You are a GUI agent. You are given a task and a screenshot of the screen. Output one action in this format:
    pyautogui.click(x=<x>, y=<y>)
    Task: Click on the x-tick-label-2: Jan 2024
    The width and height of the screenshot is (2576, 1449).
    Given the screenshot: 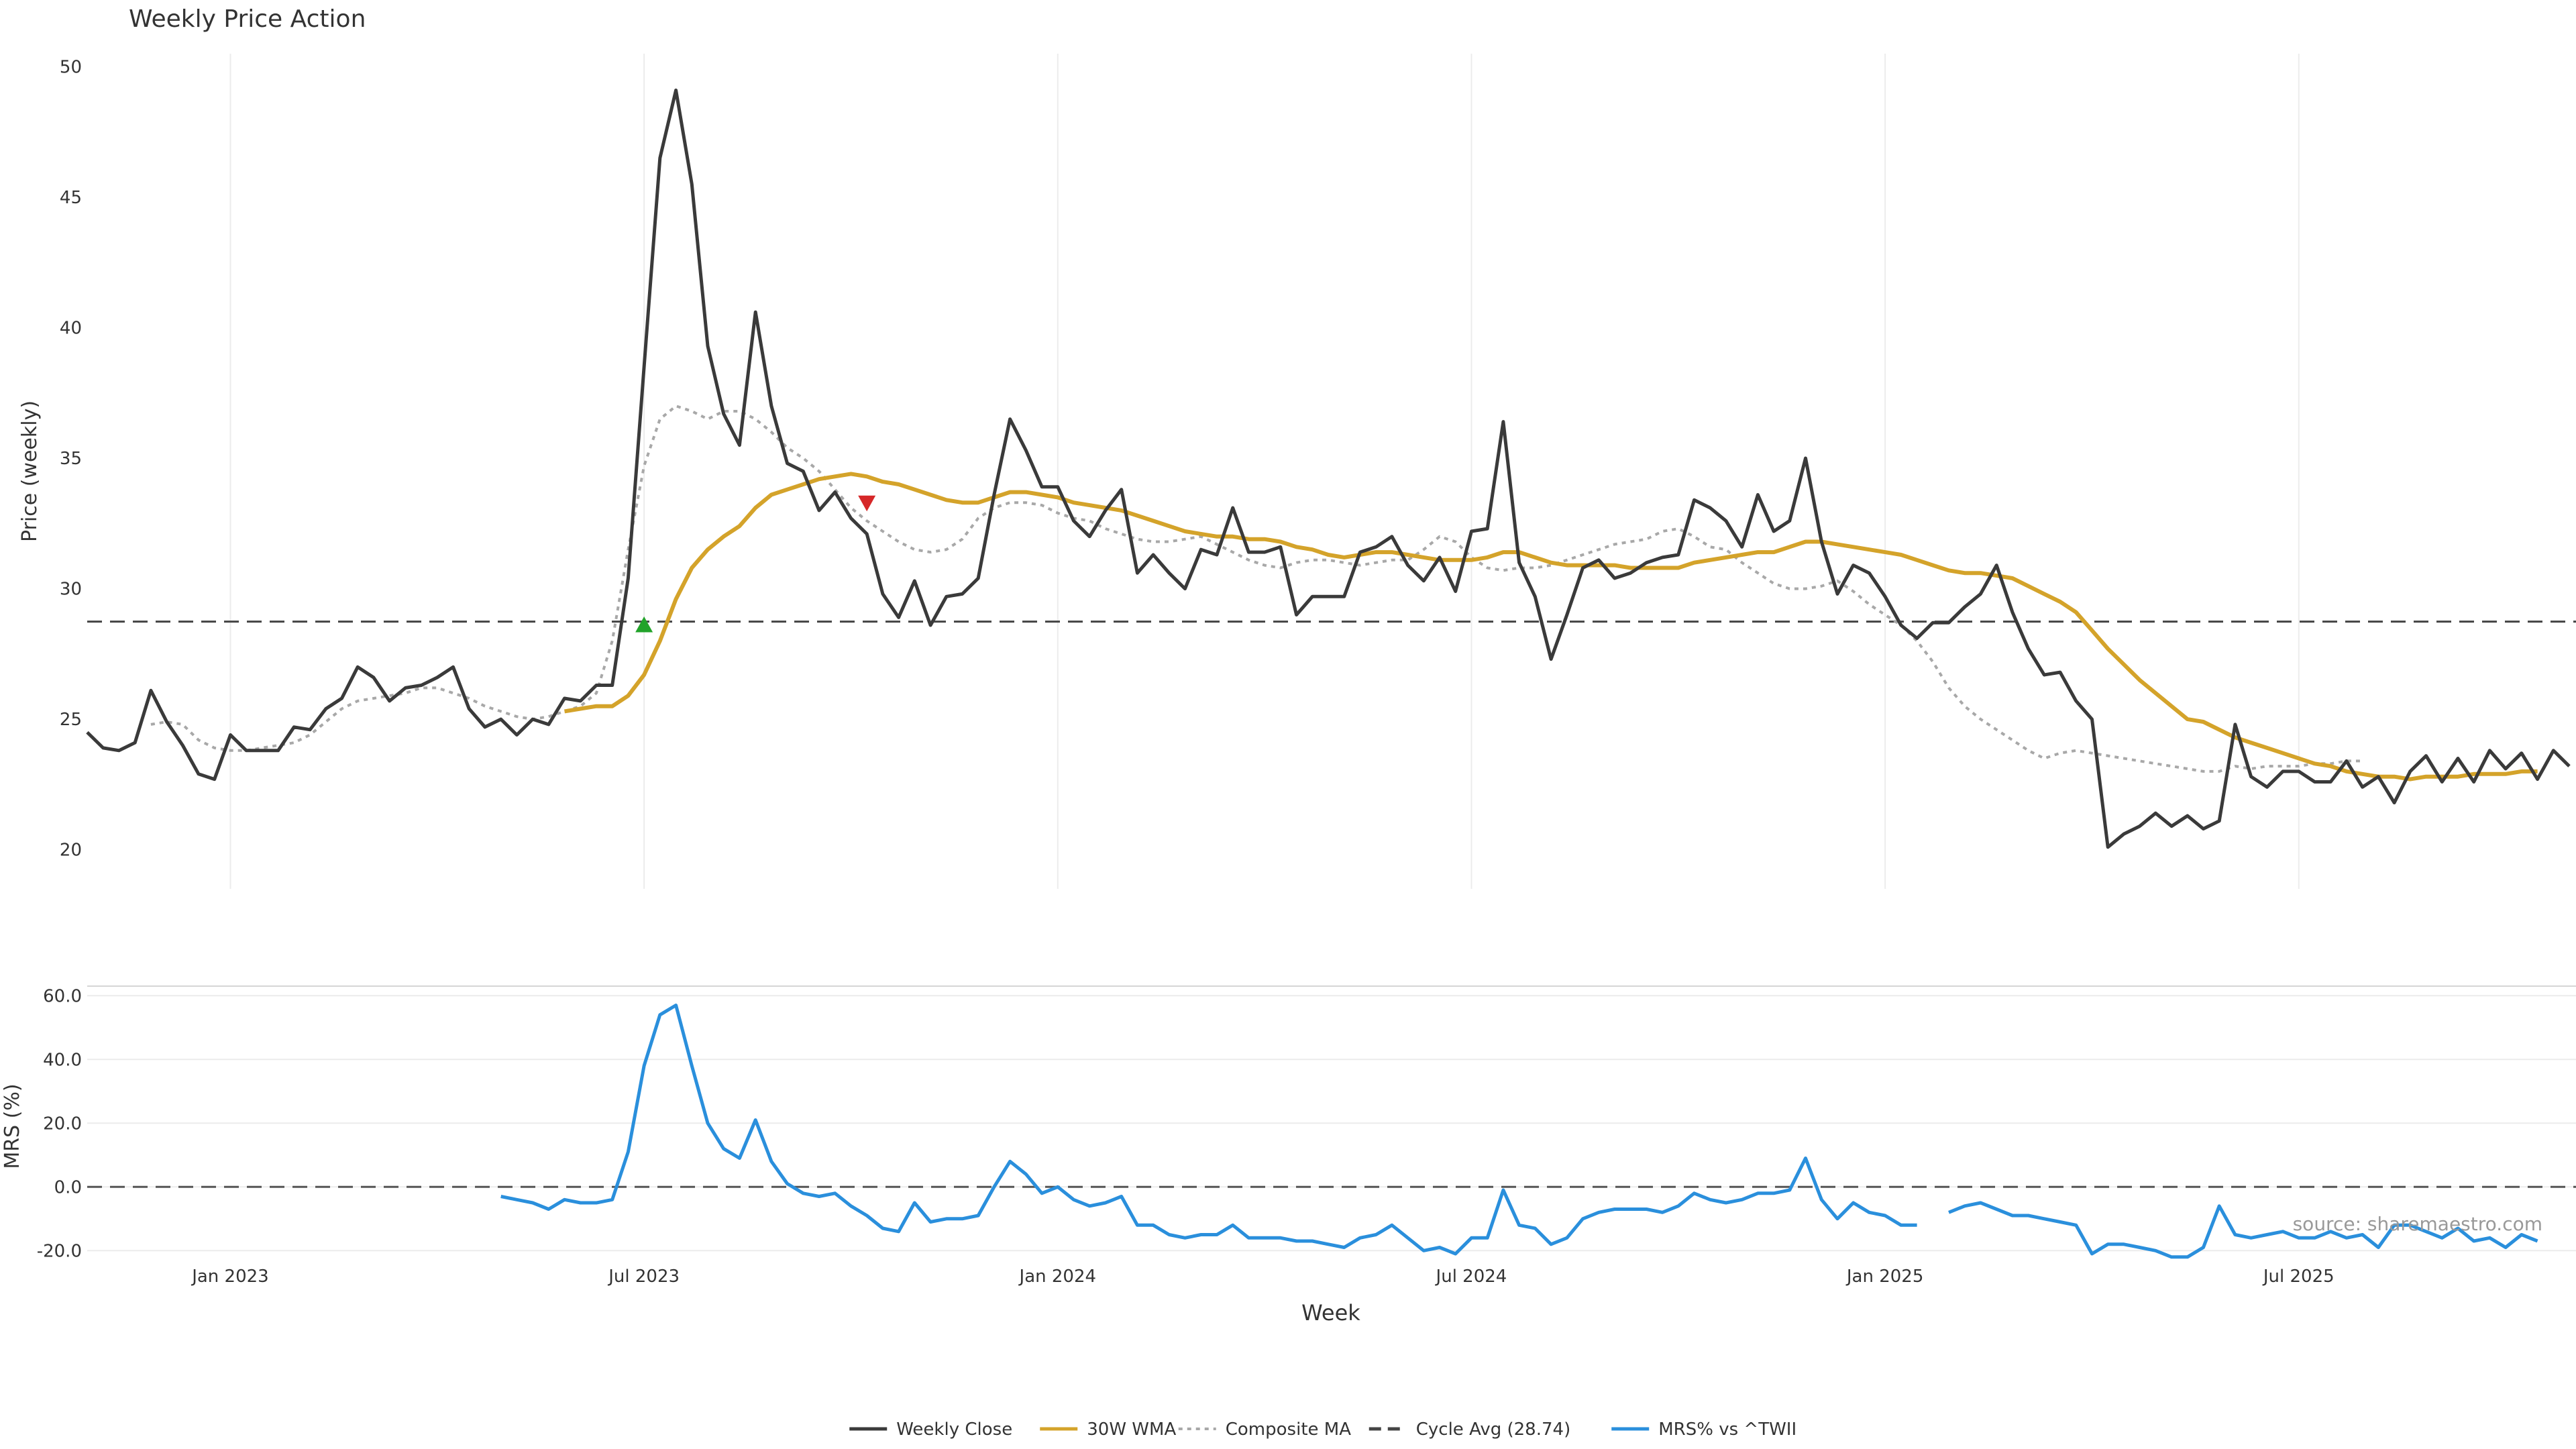 What is the action you would take?
    pyautogui.click(x=1057, y=1277)
    